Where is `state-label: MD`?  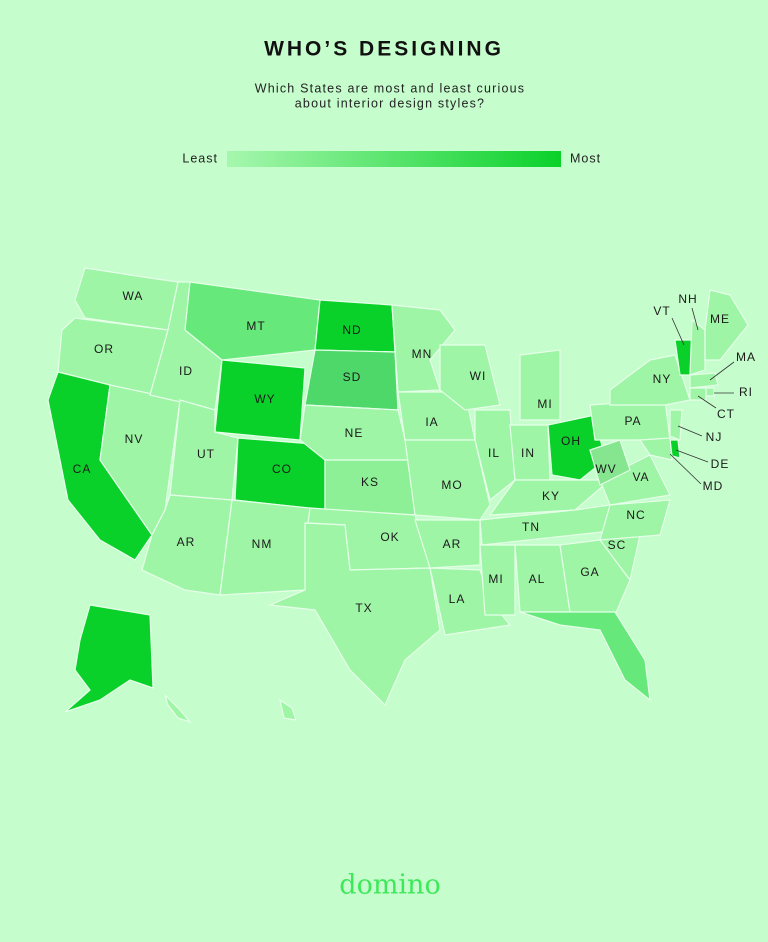 state-label: MD is located at coordinates (713, 486).